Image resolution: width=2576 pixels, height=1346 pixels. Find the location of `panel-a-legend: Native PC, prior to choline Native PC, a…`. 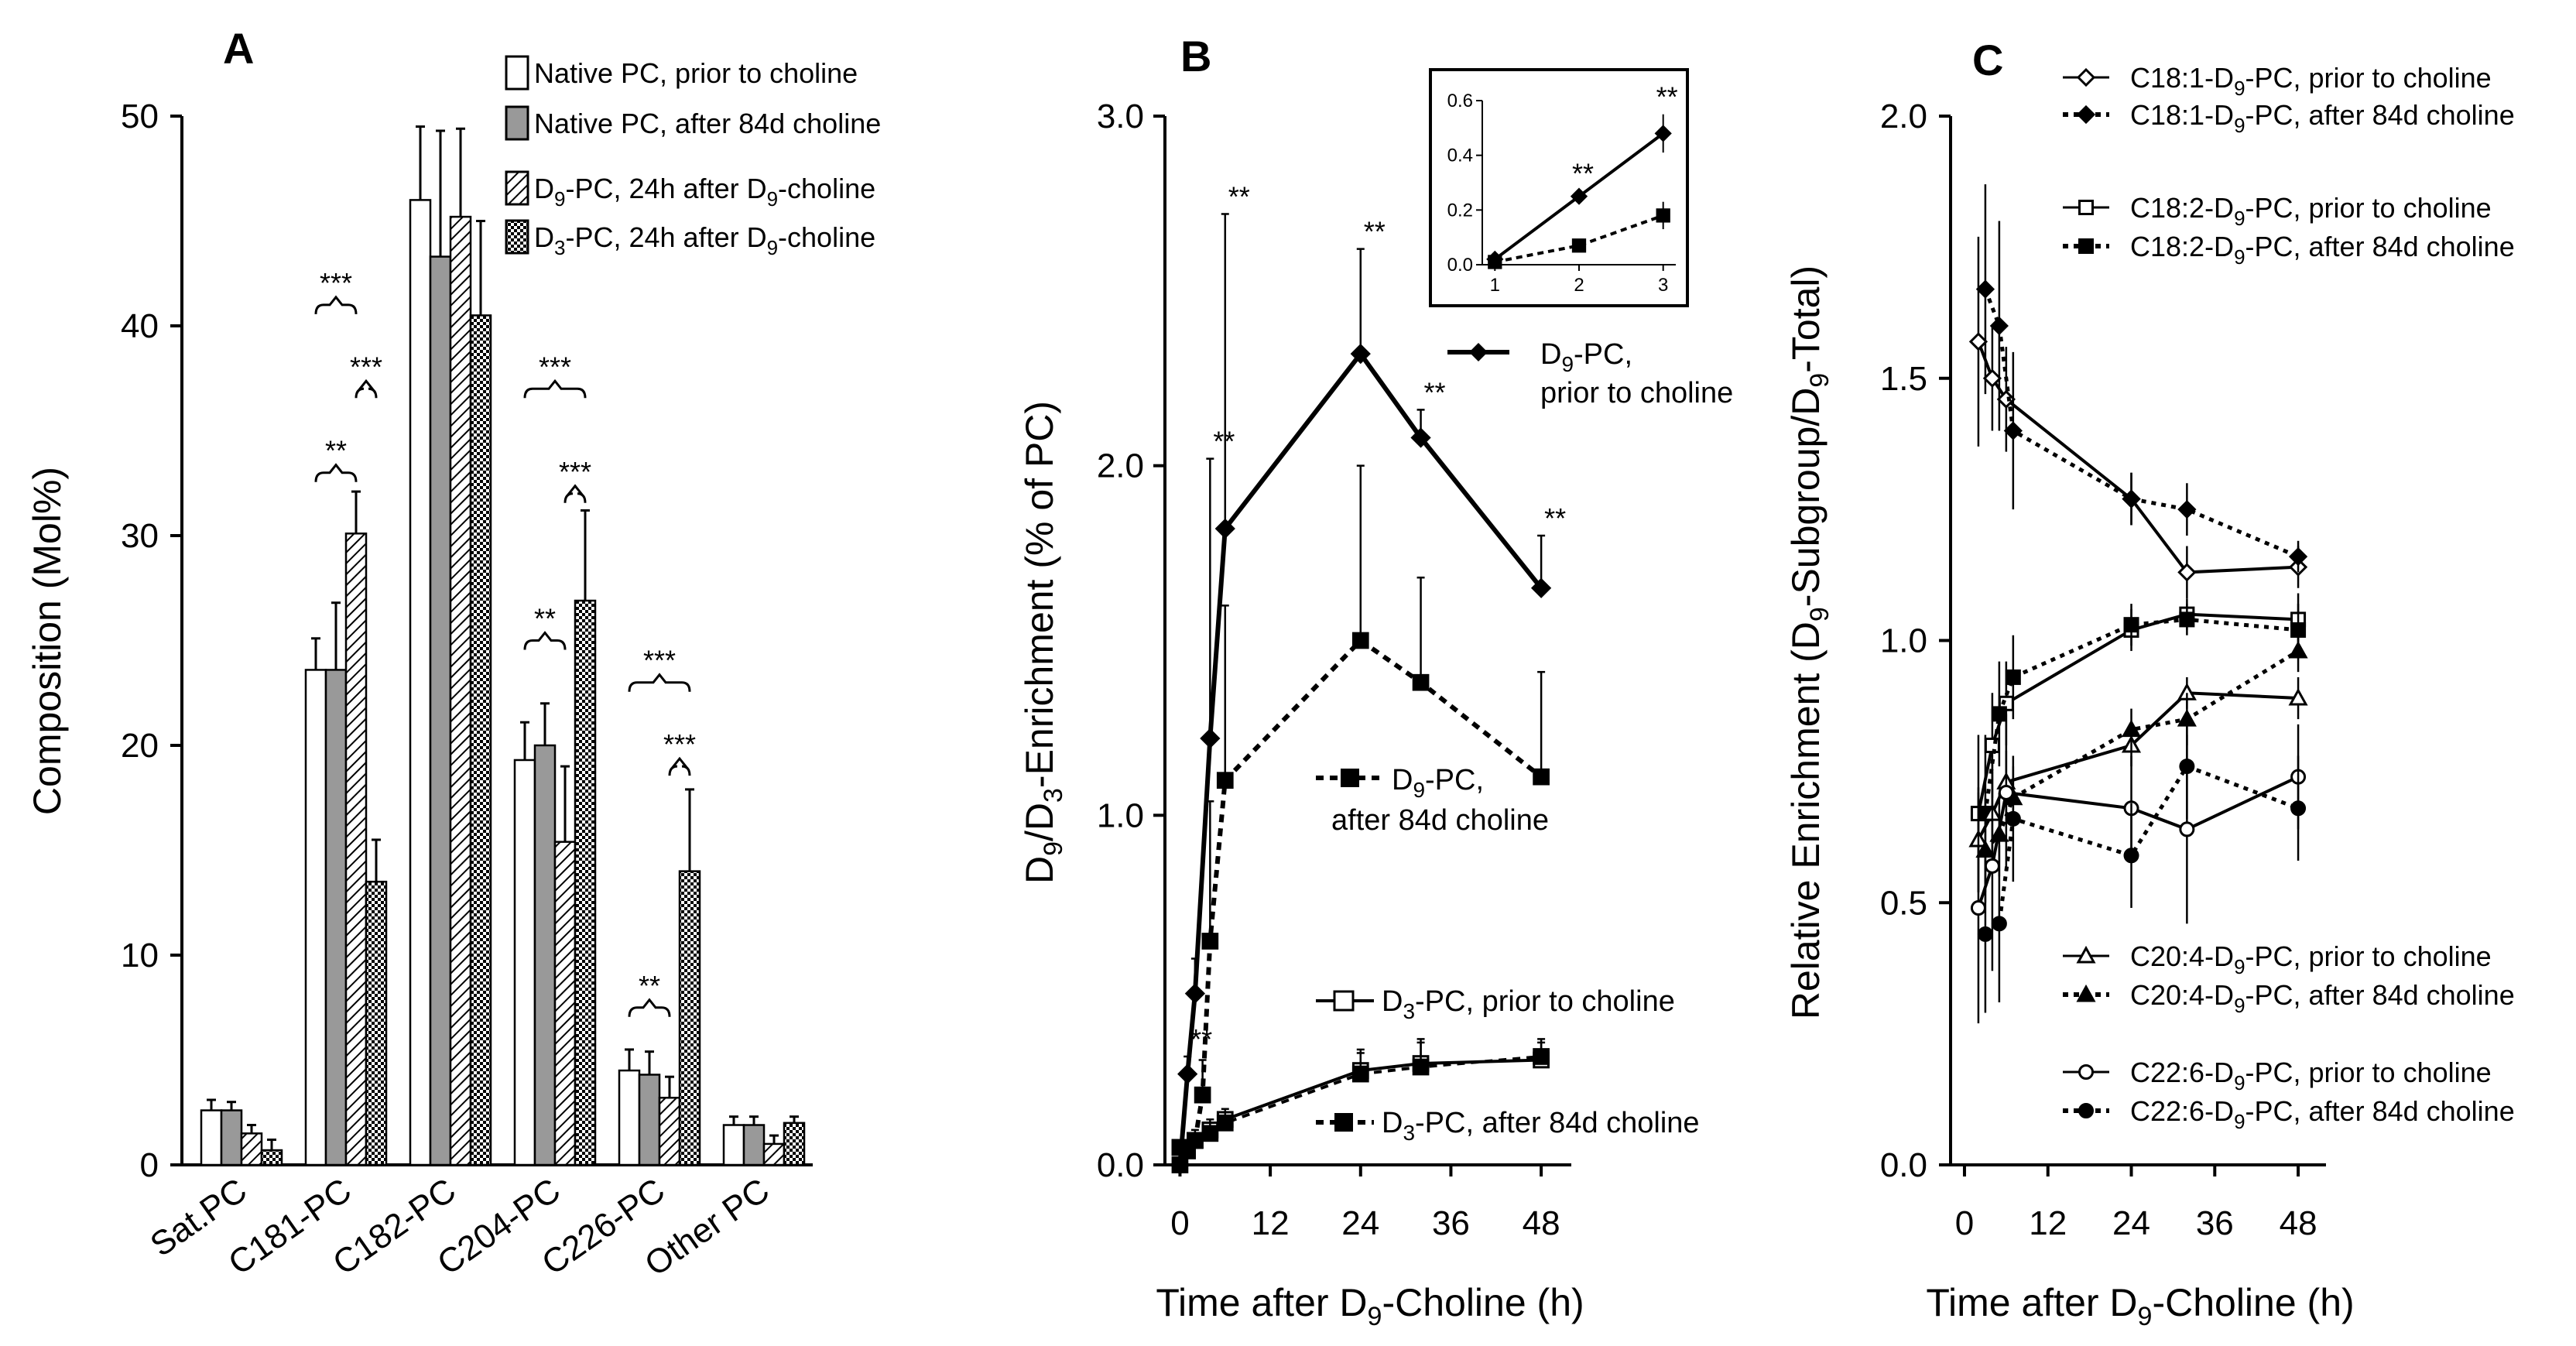

panel-a-legend: Native PC, prior to choline Native PC, a… is located at coordinates (693, 157).